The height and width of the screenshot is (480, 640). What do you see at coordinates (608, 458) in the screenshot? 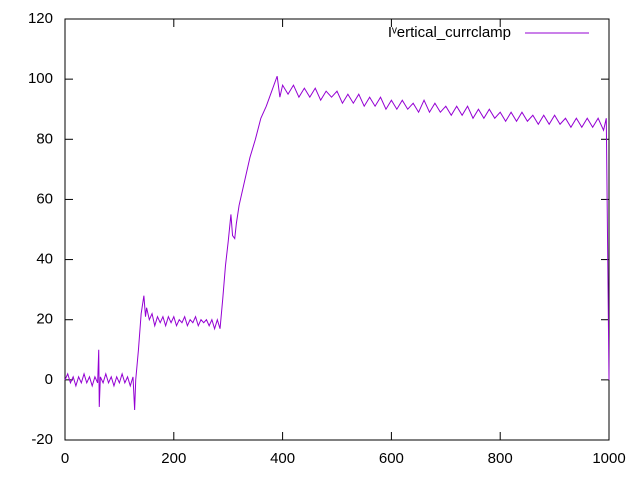
I see `x-tick-label: 1000` at bounding box center [608, 458].